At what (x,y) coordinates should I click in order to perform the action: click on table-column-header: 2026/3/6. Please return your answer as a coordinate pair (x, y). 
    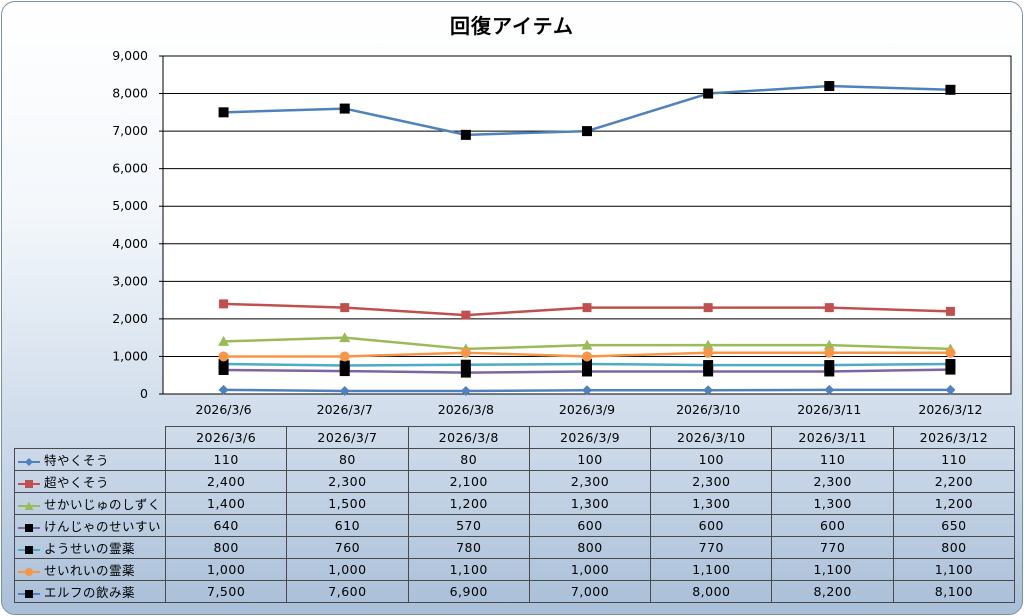
    Looking at the image, I should click on (226, 437).